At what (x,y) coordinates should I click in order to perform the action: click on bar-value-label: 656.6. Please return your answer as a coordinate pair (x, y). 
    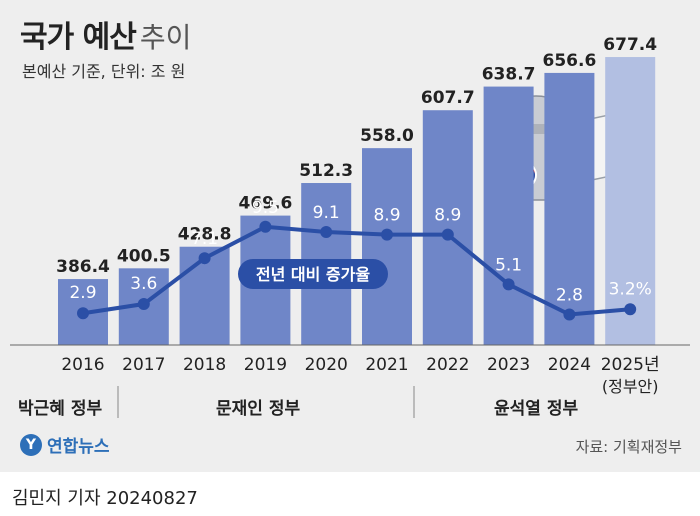
    Looking at the image, I should click on (570, 61).